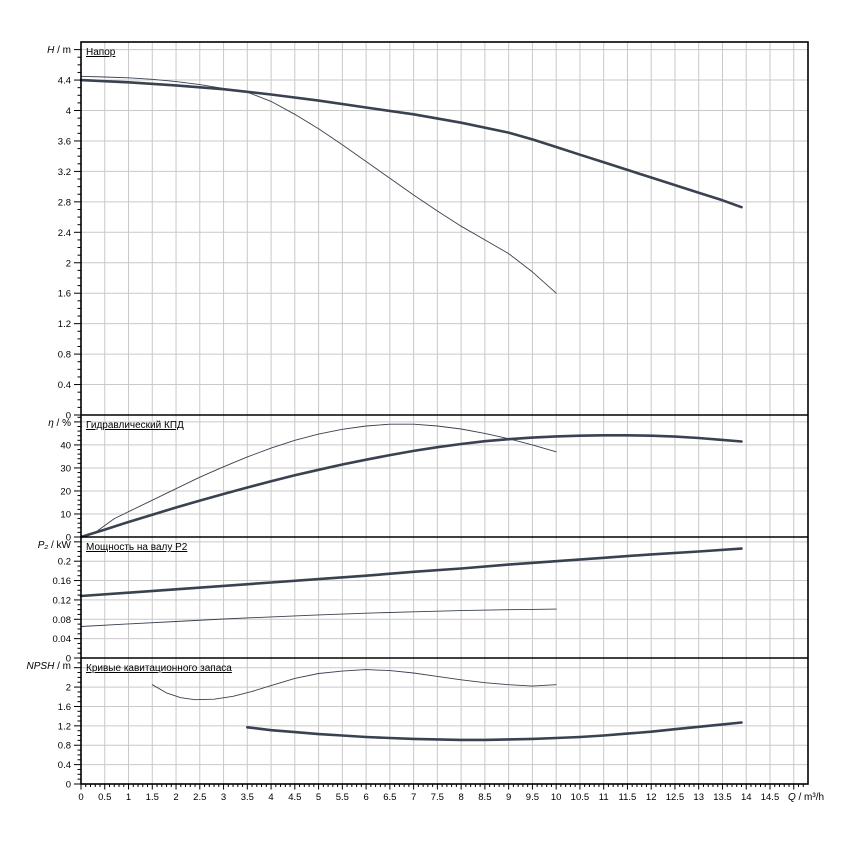 The height and width of the screenshot is (850, 850). Describe the element at coordinates (65, 491) in the screenshot. I see `y-tick-label: 20` at that location.